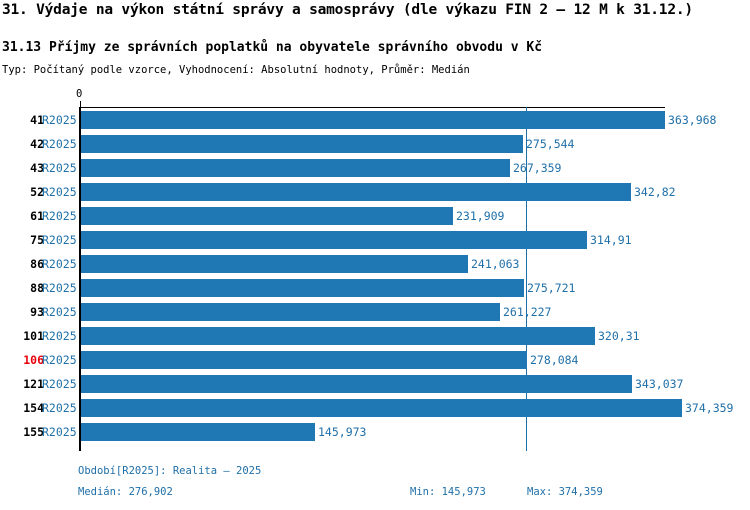 The image size is (750, 510). I want to click on legend-period-label: Období[R2025]: Realita – 2025, so click(170, 471).